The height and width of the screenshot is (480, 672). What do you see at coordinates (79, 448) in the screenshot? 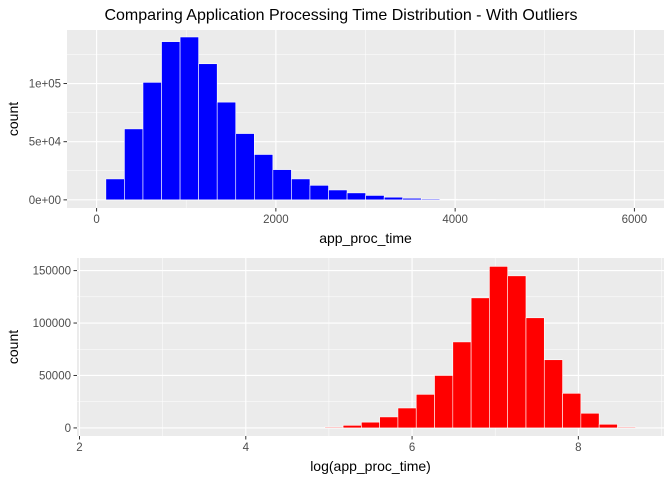
I see `x-tick-label: 2` at bounding box center [79, 448].